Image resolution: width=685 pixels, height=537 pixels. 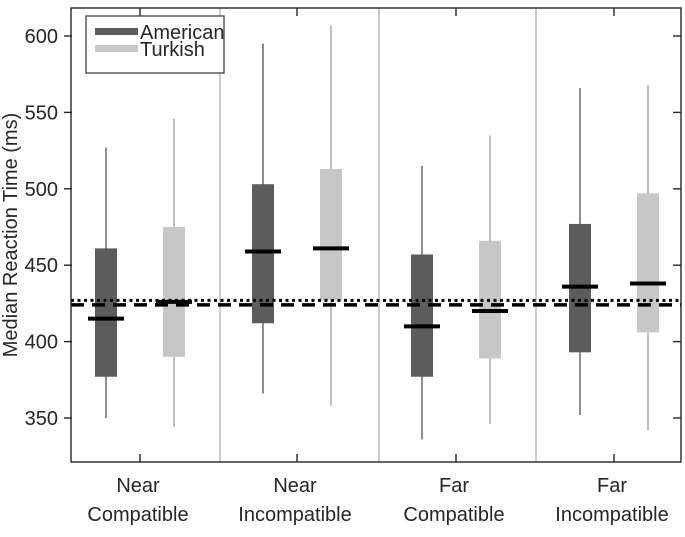 I want to click on x-category-line2-2: Compatible, so click(x=453, y=515).